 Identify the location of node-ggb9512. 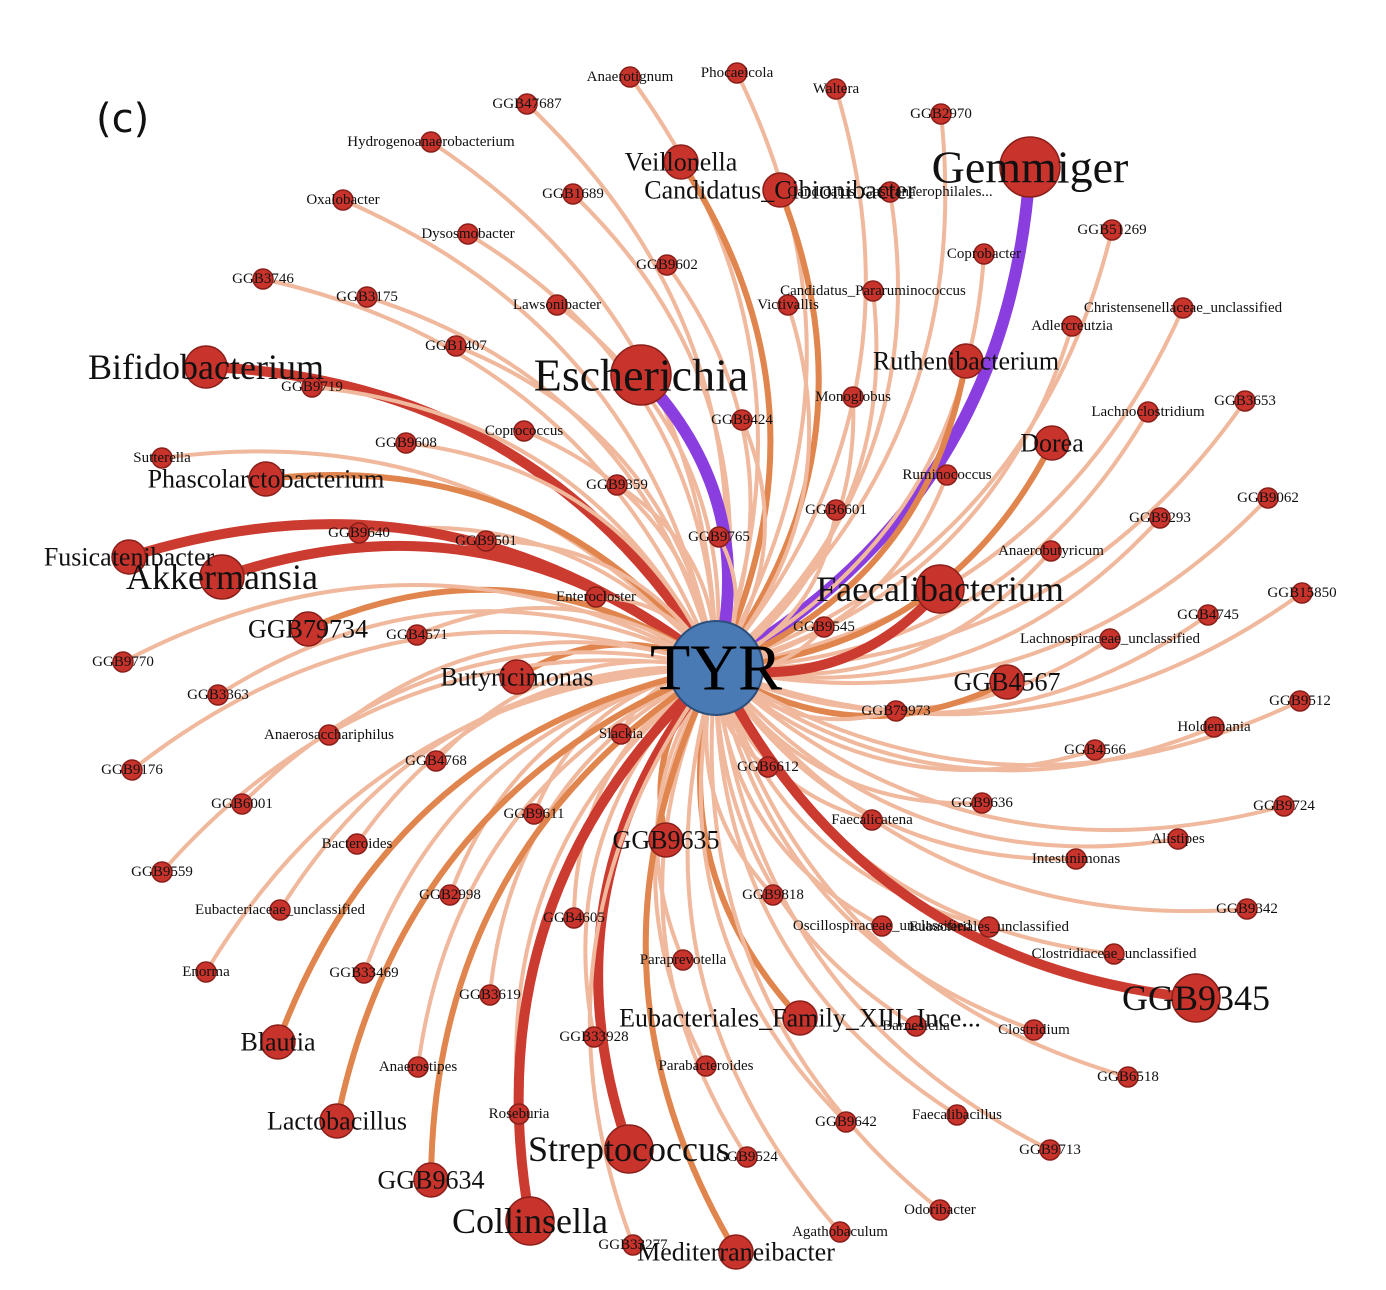
(1300, 701).